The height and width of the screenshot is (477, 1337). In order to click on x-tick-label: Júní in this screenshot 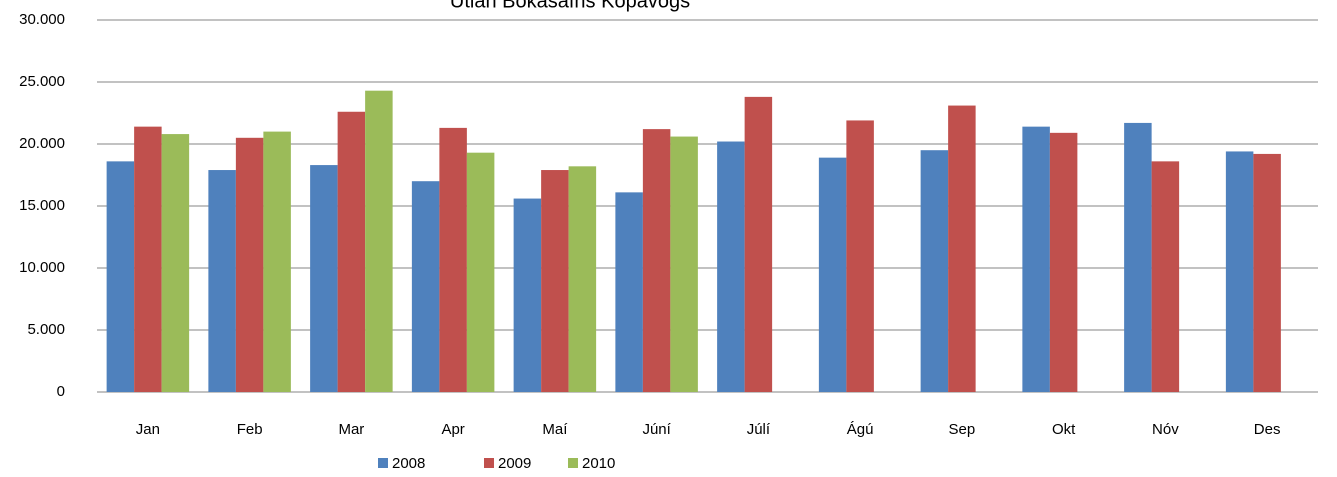, I will do `click(656, 429)`.